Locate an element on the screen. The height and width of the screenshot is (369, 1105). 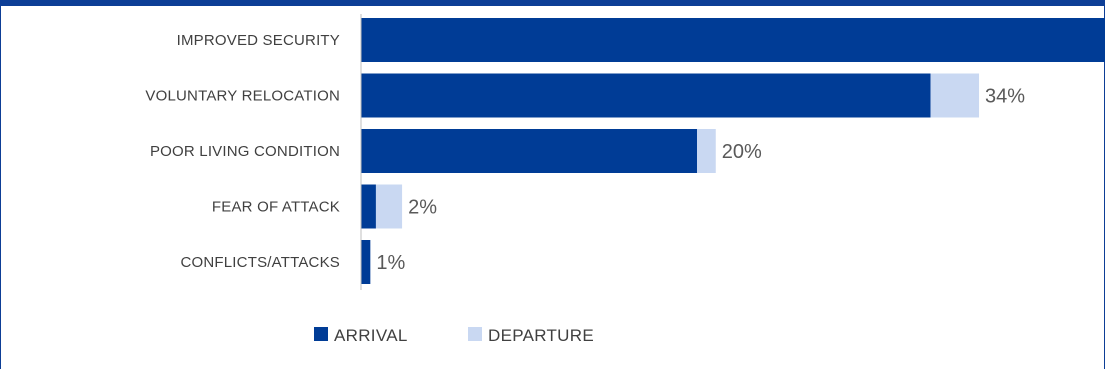
legend-swatch-arrival is located at coordinates (321, 334).